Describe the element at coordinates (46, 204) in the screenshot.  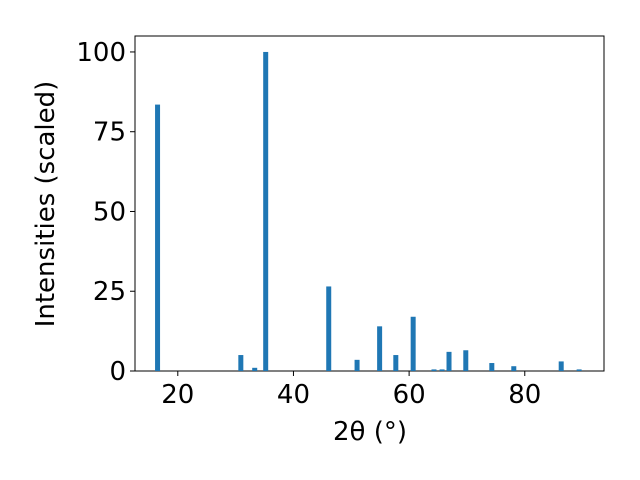
I see `y-axis-label: Intensities (scaled)` at that location.